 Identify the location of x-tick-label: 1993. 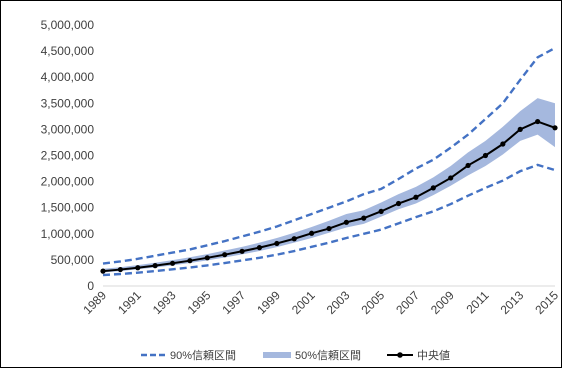
(164, 302).